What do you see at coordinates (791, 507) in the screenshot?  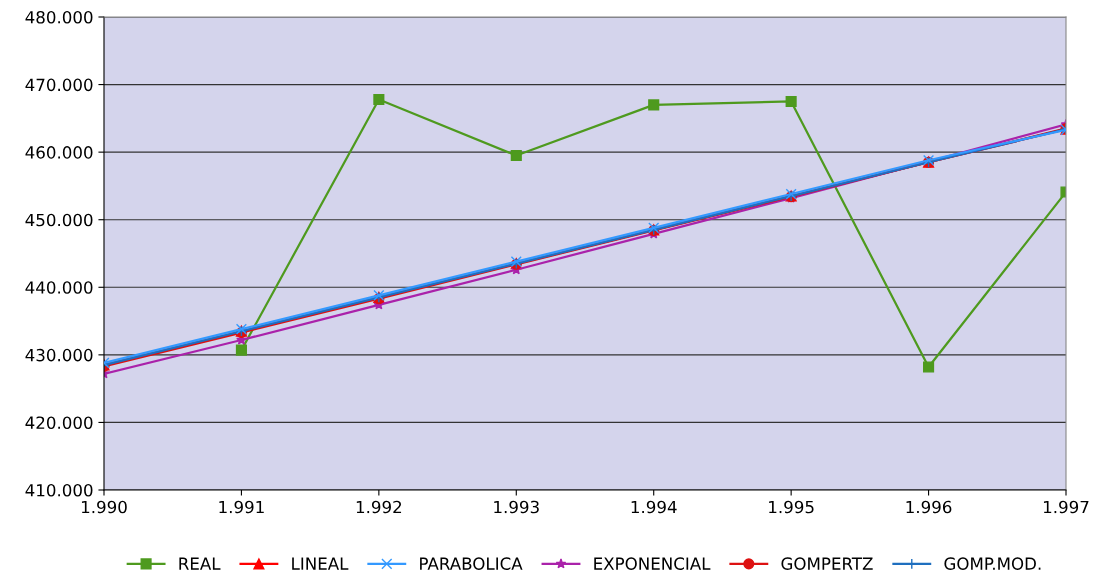 I see `x-tick-label: 1.995` at bounding box center [791, 507].